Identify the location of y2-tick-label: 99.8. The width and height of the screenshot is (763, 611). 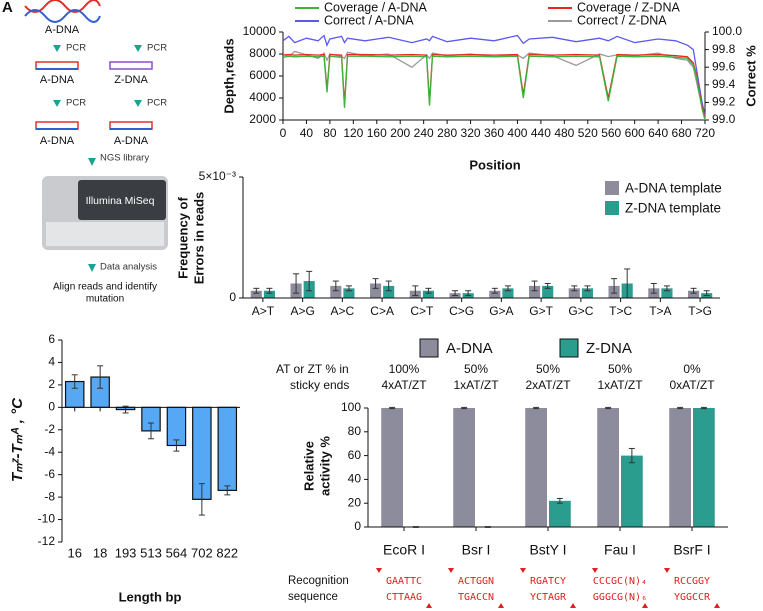
(724, 49).